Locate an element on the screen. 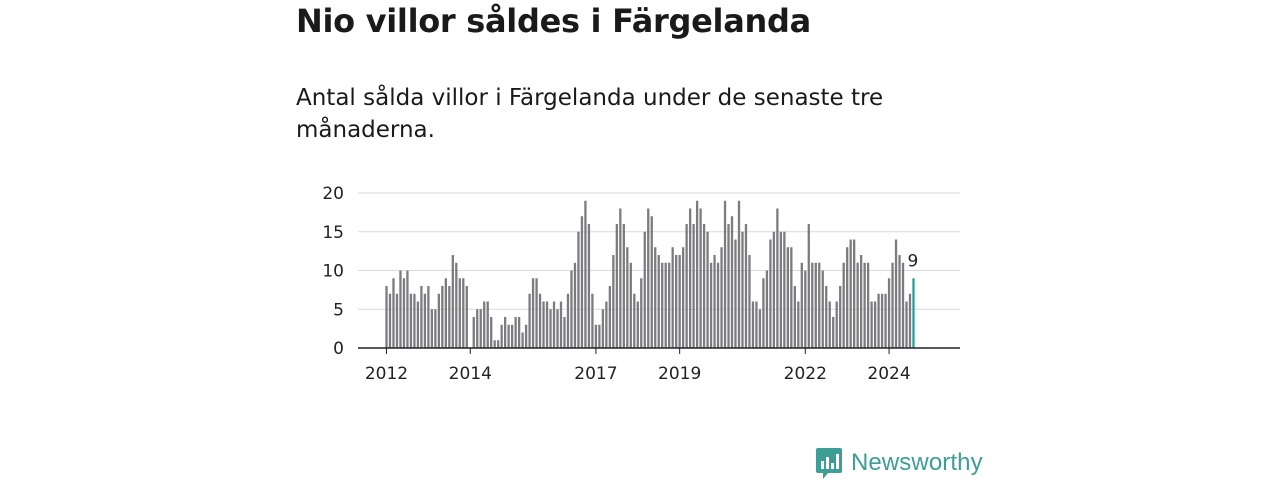 The height and width of the screenshot is (480, 1280). highlight-value-label: 9 is located at coordinates (912, 261).